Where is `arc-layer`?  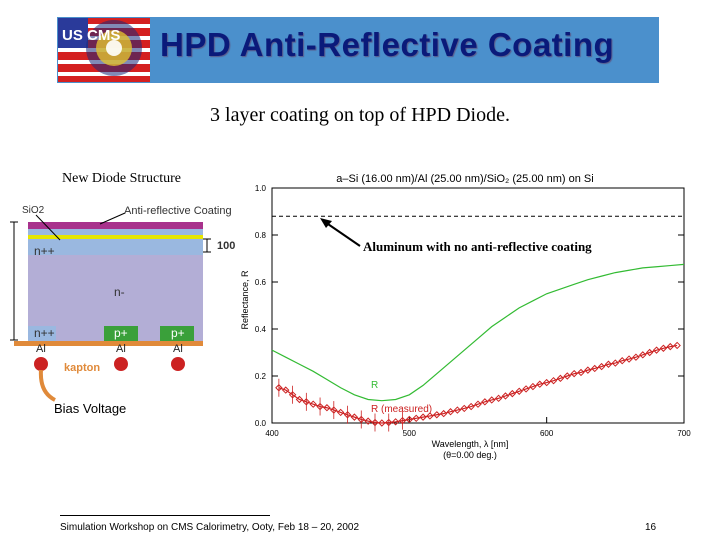 arc-layer is located at coordinates (115, 225).